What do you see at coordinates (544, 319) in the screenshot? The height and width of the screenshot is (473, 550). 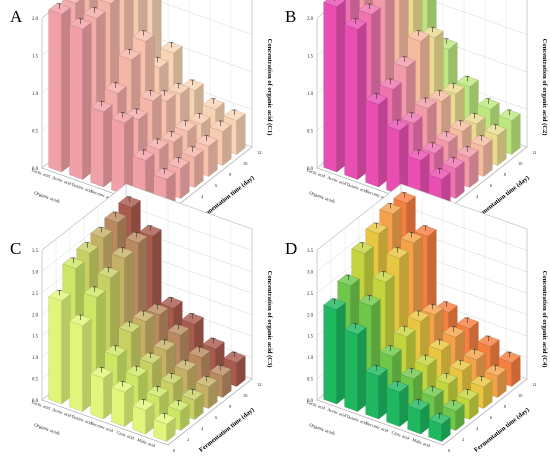 I see `z-axis-title: Concentration of organic acid (C4)` at bounding box center [544, 319].